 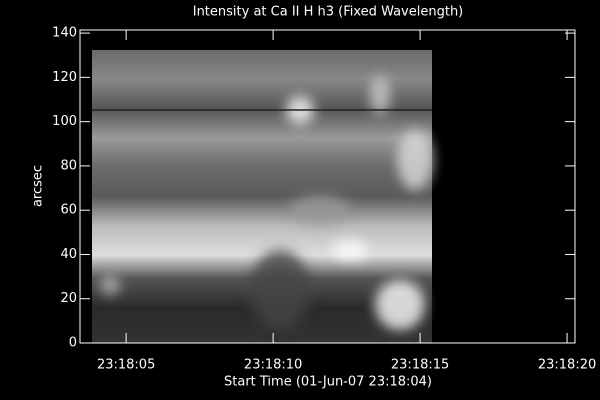 I want to click on x-tick-label: 23:18:20, so click(x=567, y=365).